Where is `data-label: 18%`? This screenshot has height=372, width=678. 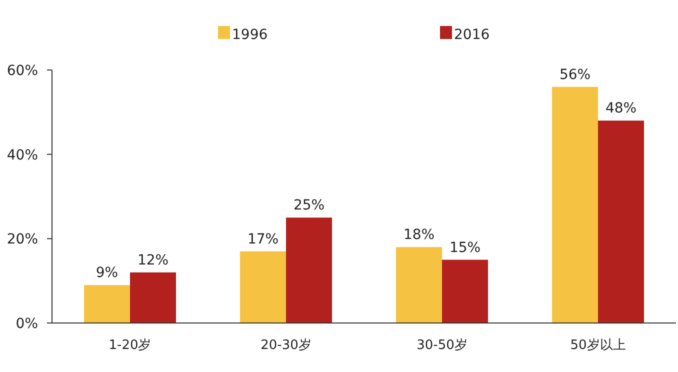
data-label: 18% is located at coordinates (419, 235).